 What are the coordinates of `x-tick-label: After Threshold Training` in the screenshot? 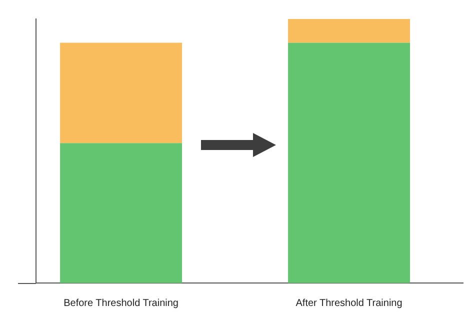 It's located at (349, 303).